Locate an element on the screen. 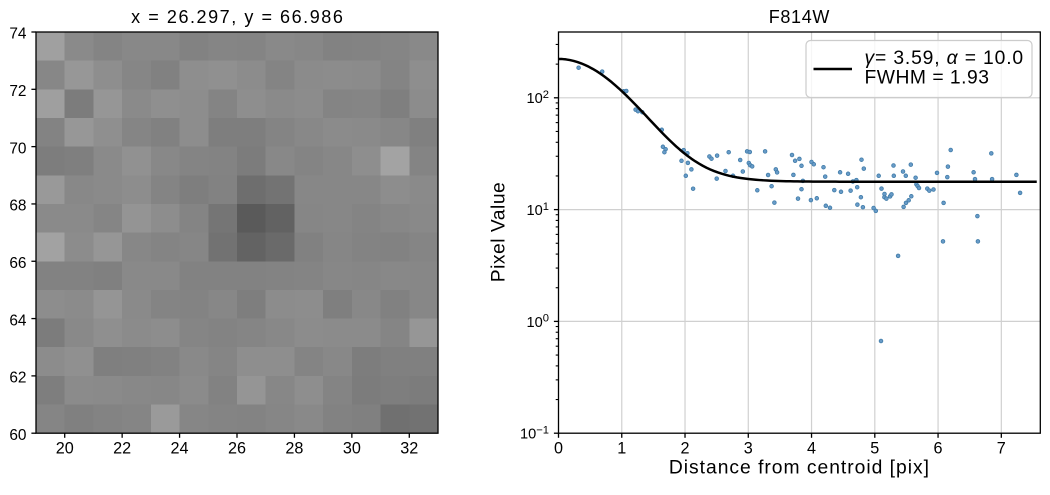  svg-text: 22 is located at coordinates (122, 449).